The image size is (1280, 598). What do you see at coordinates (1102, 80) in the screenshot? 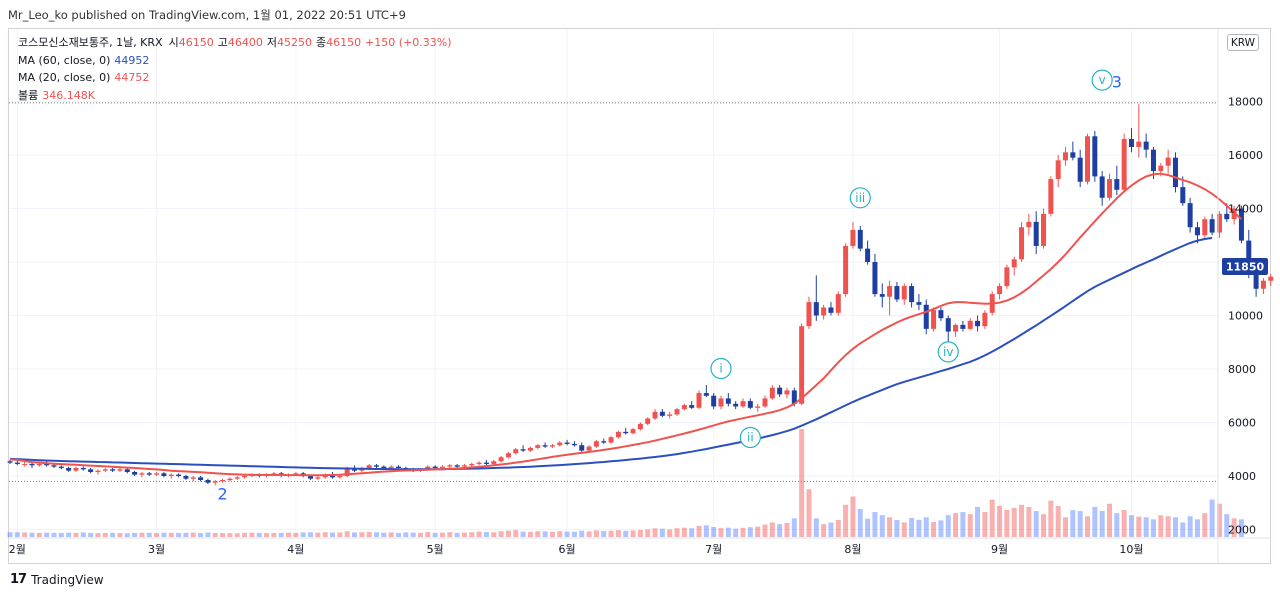
I see `wave-label: v` at bounding box center [1102, 80].